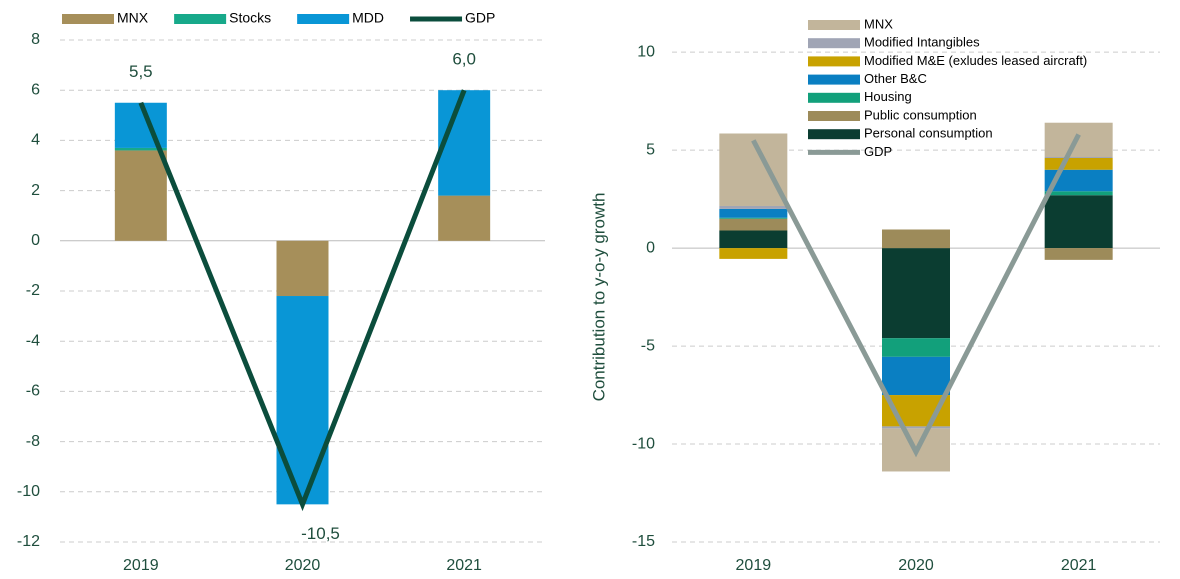 Image resolution: width=1180 pixels, height=579 pixels. I want to click on y-tick-label: 4, so click(35, 140).